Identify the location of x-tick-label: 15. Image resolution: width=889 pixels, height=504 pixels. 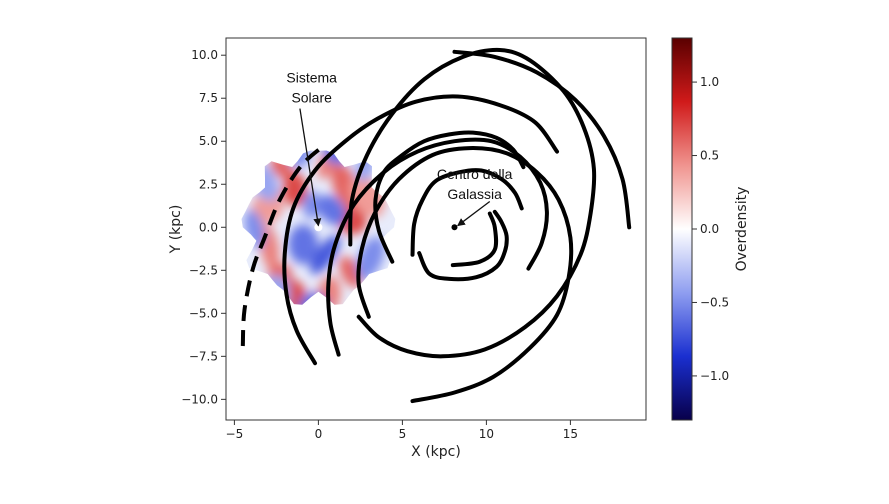
(570, 434).